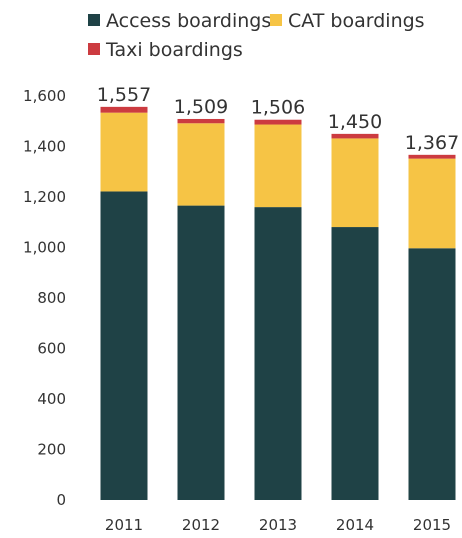 The height and width of the screenshot is (538, 462). Describe the element at coordinates (432, 525) in the screenshot. I see `x-tick-label-2015: 2015` at that location.